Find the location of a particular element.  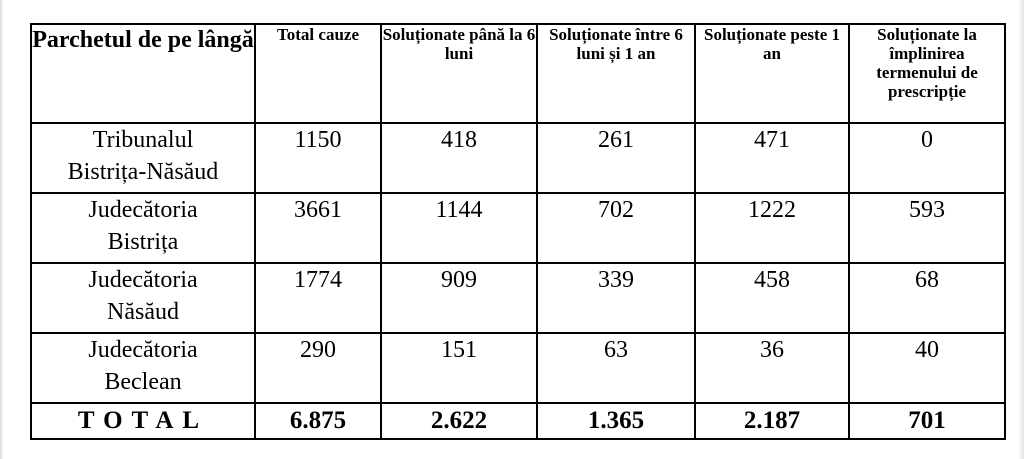

cell-6-luni-1-an: 702 is located at coordinates (616, 228).